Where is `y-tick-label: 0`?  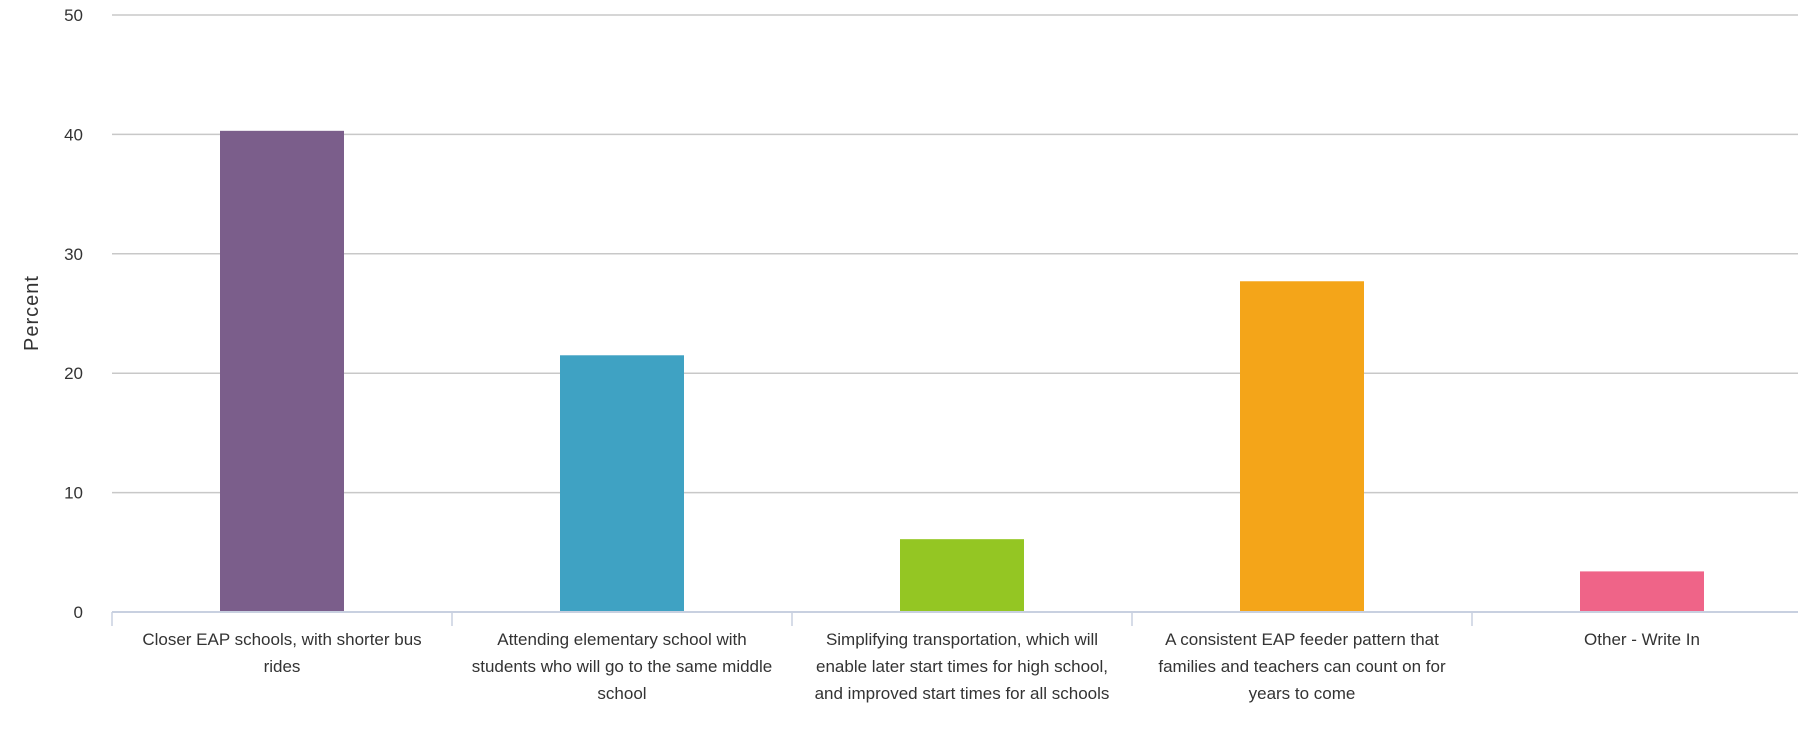
y-tick-label: 0 is located at coordinates (78, 612).